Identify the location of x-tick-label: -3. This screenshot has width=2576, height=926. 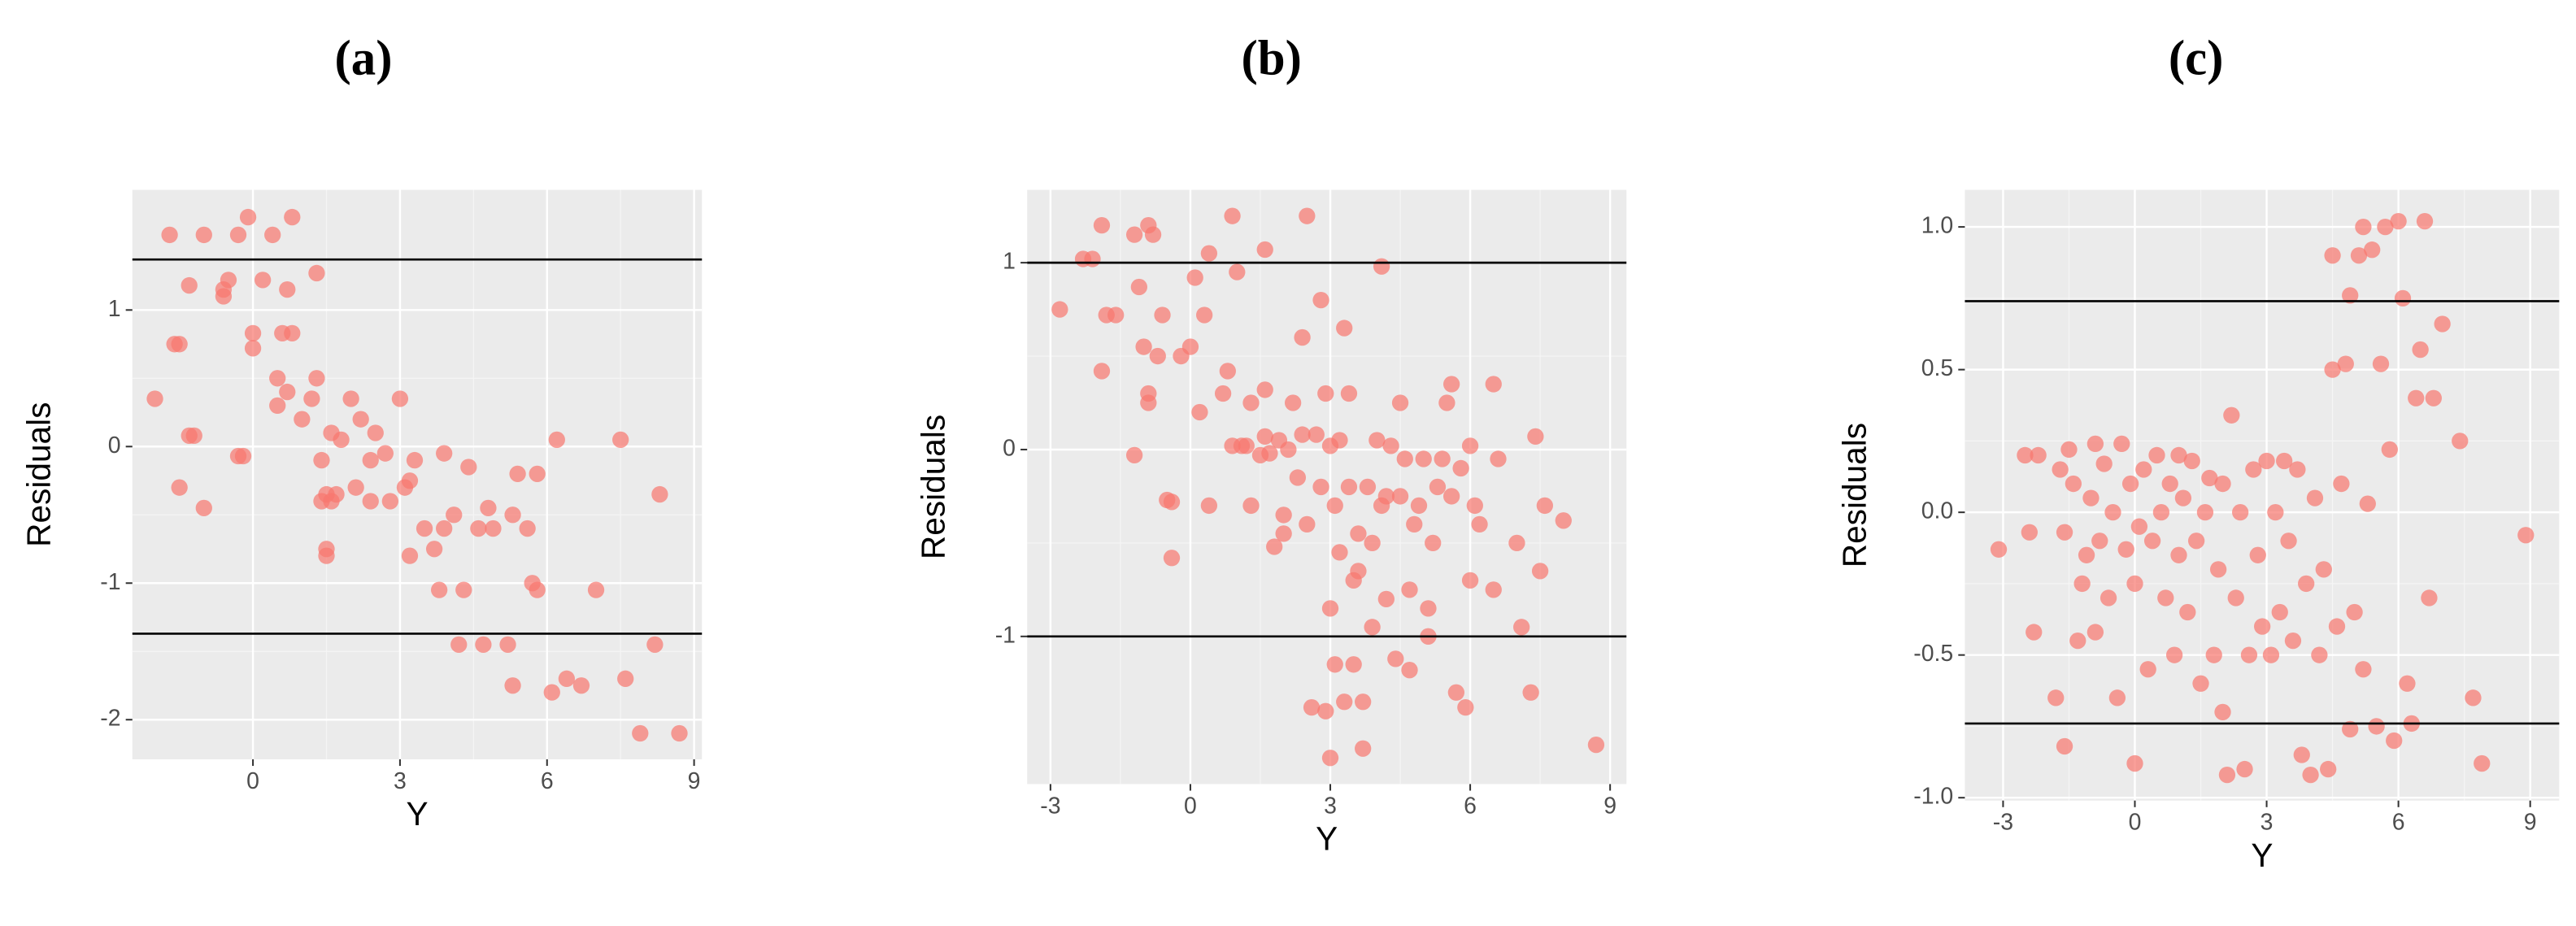
(2003, 823).